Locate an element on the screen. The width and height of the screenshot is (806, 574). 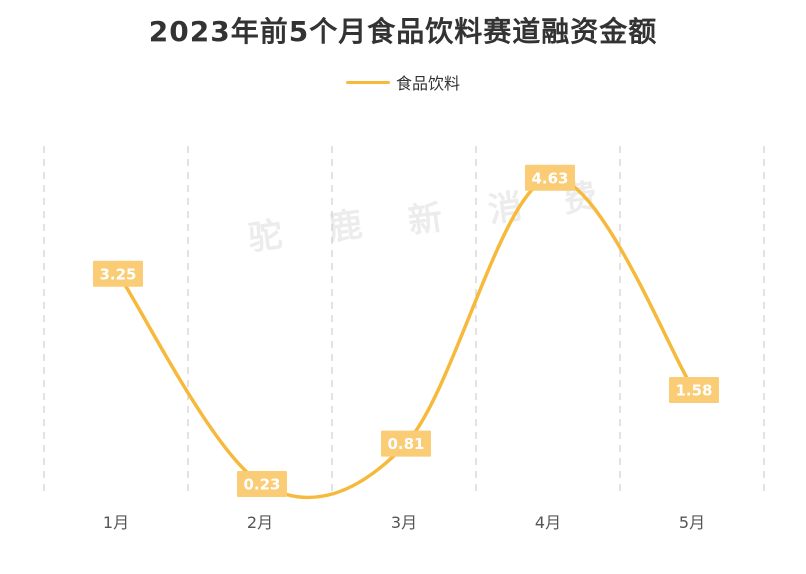
legend: 食品饮料 is located at coordinates (403, 82).